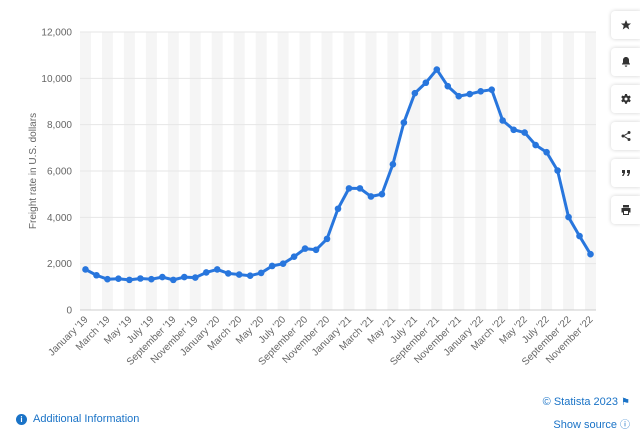 This screenshot has height=431, width=640. I want to click on settings-button, so click(625, 99).